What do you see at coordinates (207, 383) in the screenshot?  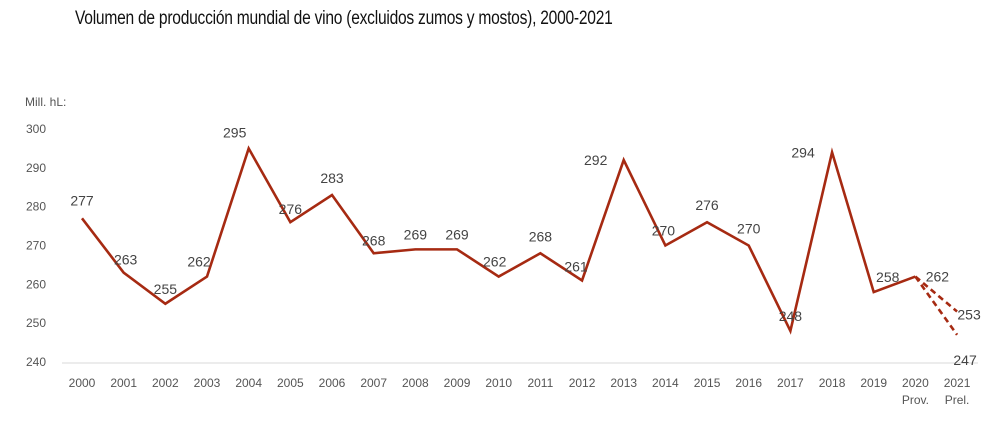 I see `x-tick-label: 2003` at bounding box center [207, 383].